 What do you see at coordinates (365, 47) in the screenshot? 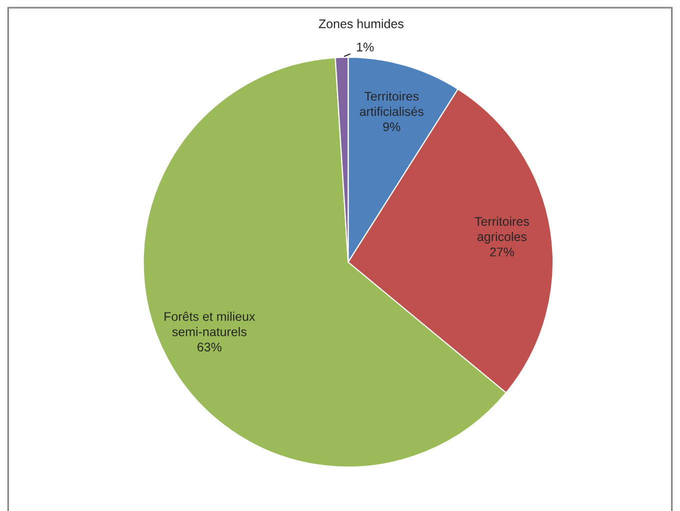
I see `data-label: 1%` at bounding box center [365, 47].